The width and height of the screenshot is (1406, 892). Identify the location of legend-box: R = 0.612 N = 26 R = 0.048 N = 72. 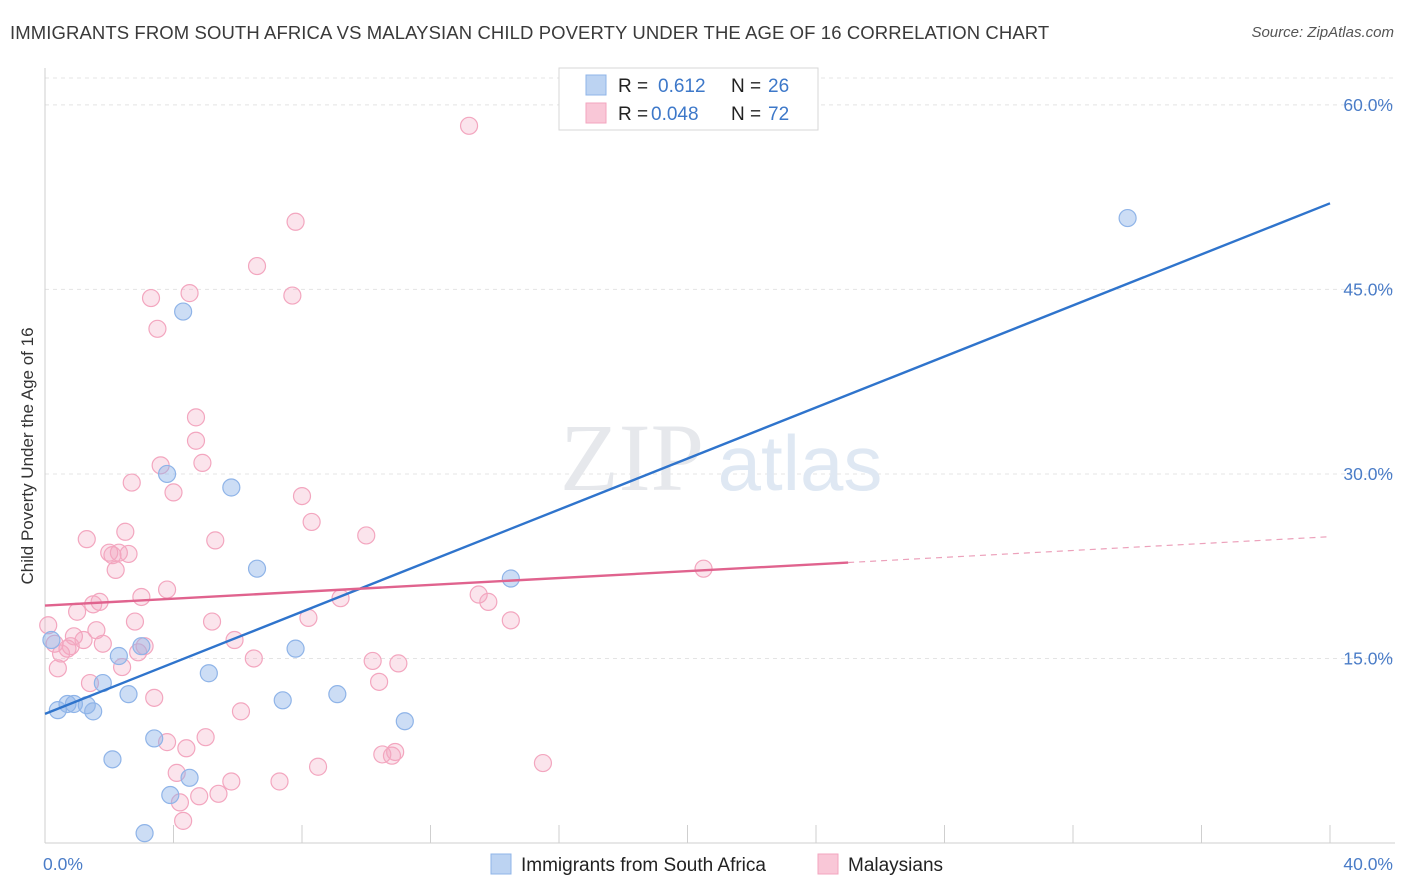
(688, 99).